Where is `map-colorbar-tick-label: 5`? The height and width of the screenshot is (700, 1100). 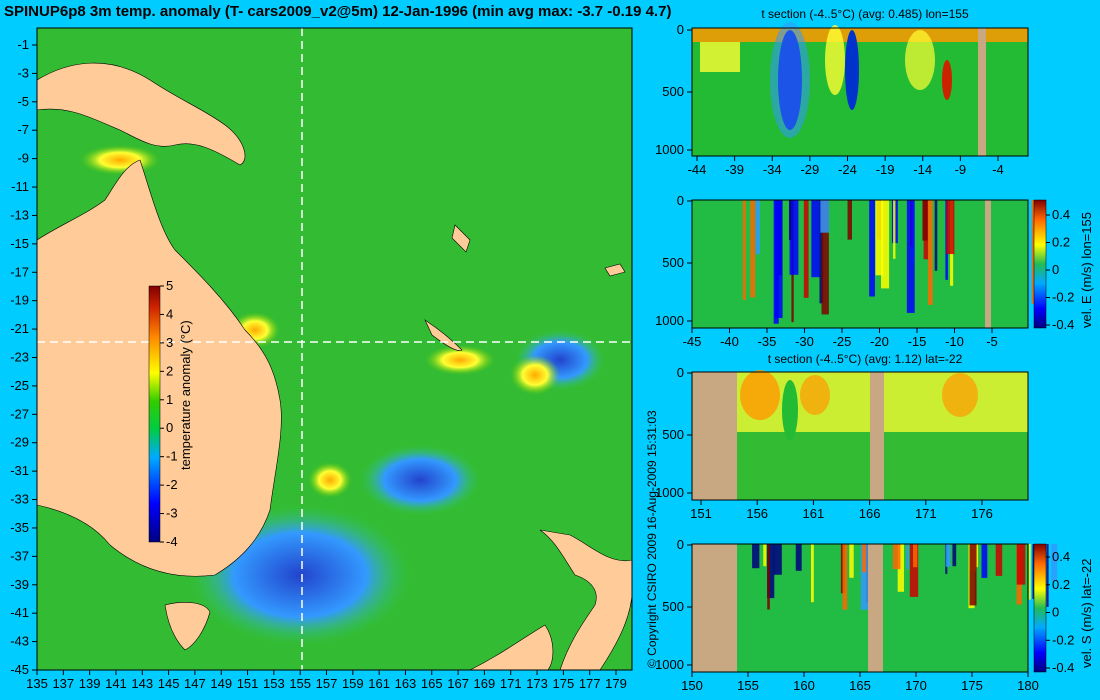
map-colorbar-tick-label: 5 is located at coordinates (169, 285).